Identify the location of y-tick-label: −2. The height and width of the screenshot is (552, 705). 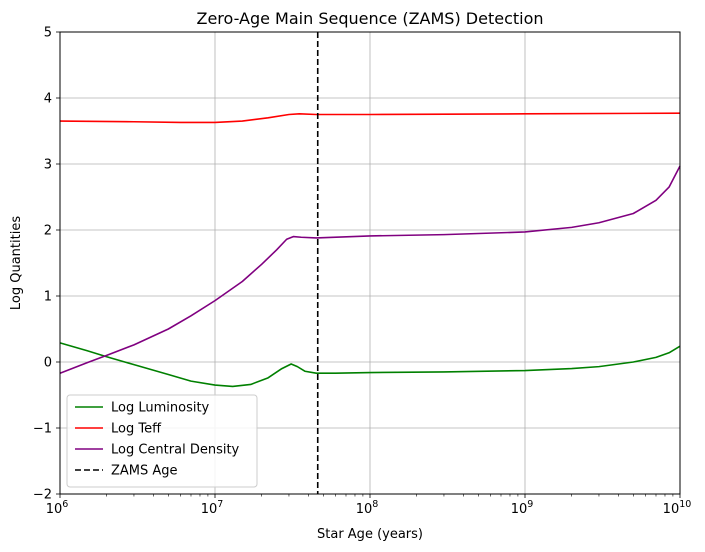
(42, 495).